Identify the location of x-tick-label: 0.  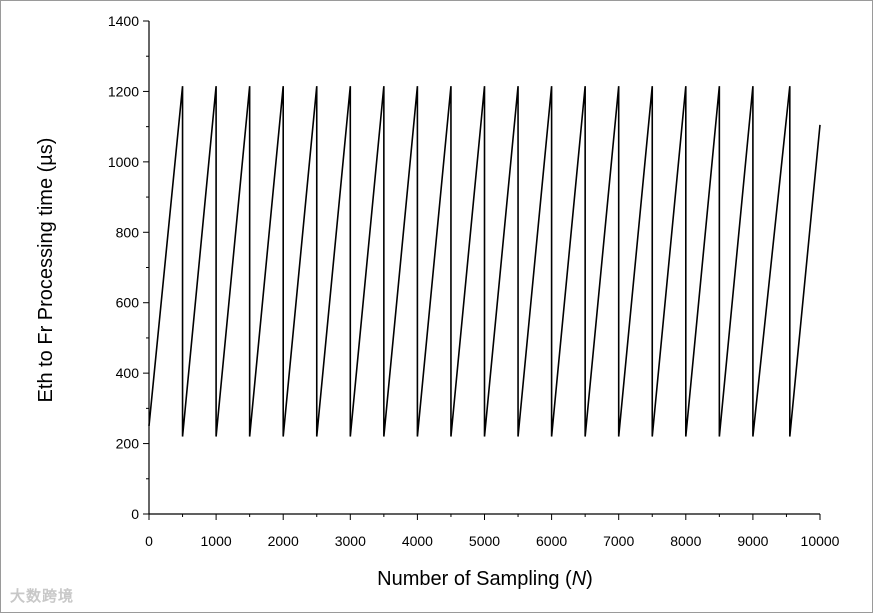
(149, 541).